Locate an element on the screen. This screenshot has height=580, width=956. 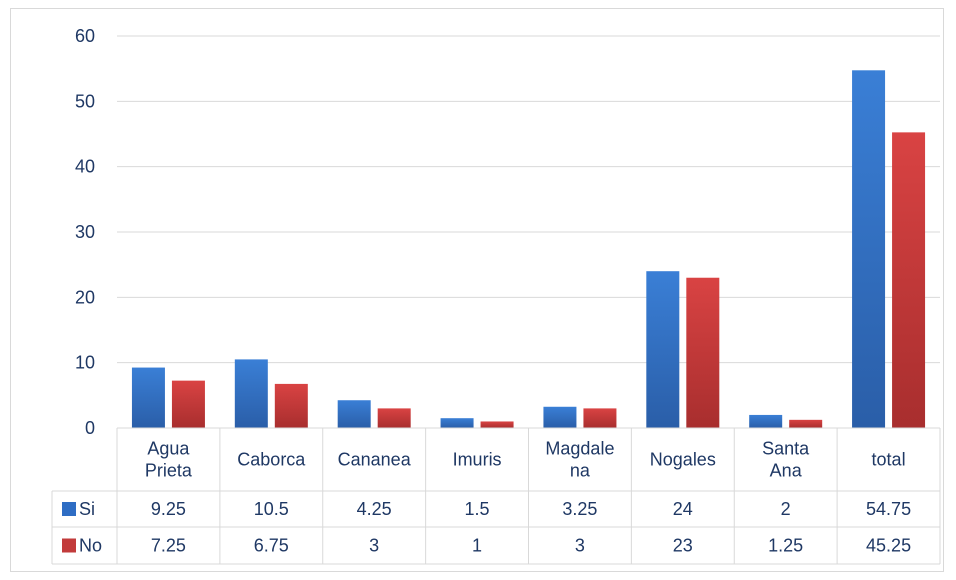
data-label: 1.5 is located at coordinates (477, 509).